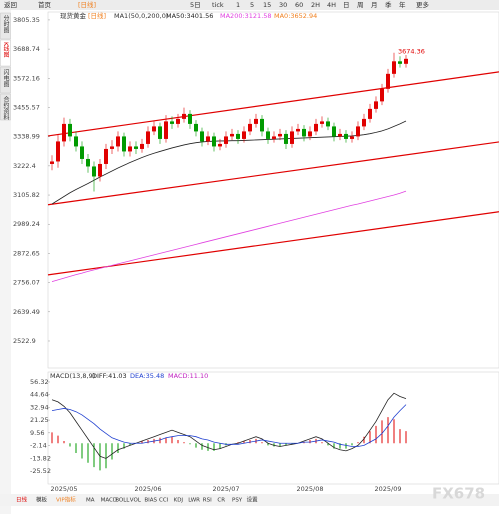  What do you see at coordinates (42, 500) in the screenshot?
I see `bottom-tab: 模板` at bounding box center [42, 500].